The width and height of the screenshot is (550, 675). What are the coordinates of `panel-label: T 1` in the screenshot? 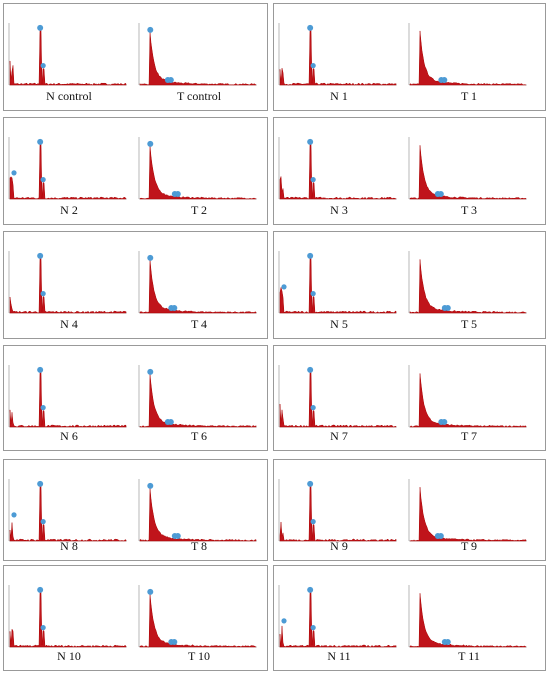 It's located at (469, 96).